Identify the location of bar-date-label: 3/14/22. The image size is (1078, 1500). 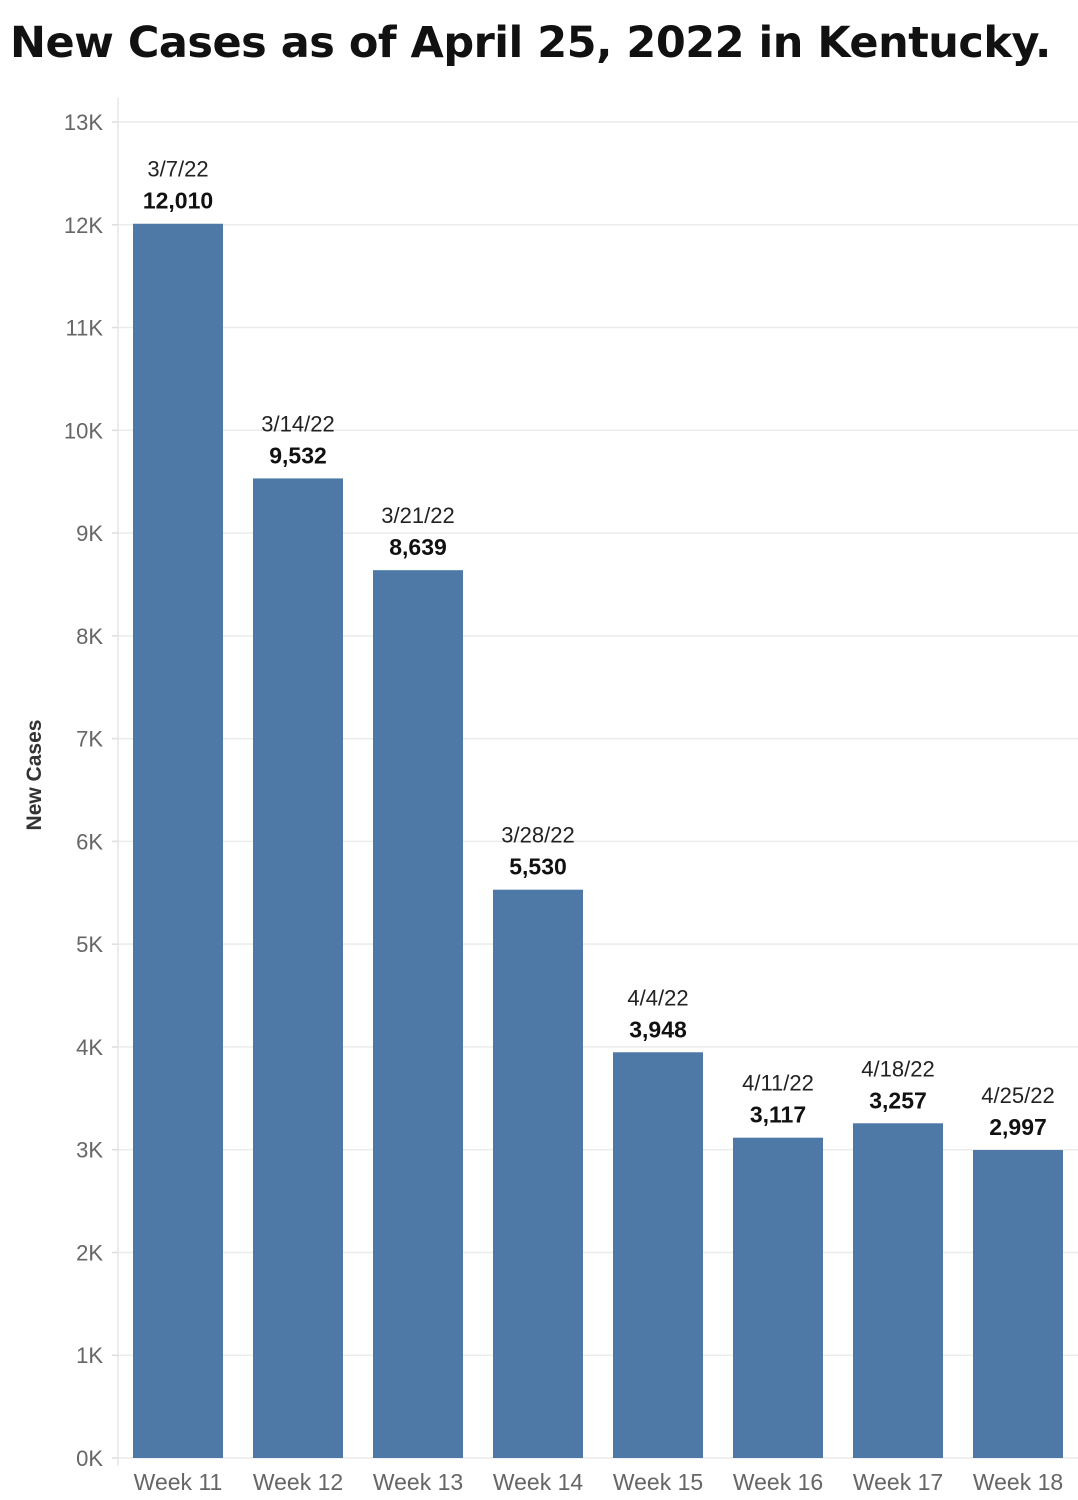
(297, 423).